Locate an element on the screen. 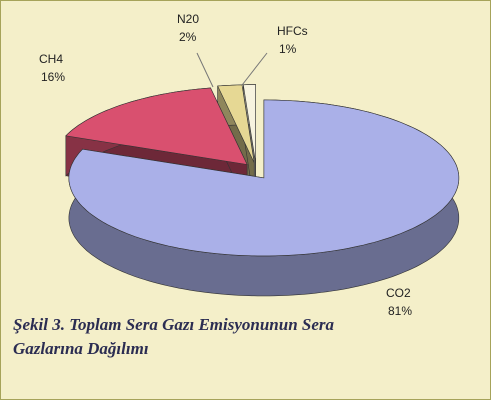 The height and width of the screenshot is (400, 491). slice-label: N20 is located at coordinates (188, 19).